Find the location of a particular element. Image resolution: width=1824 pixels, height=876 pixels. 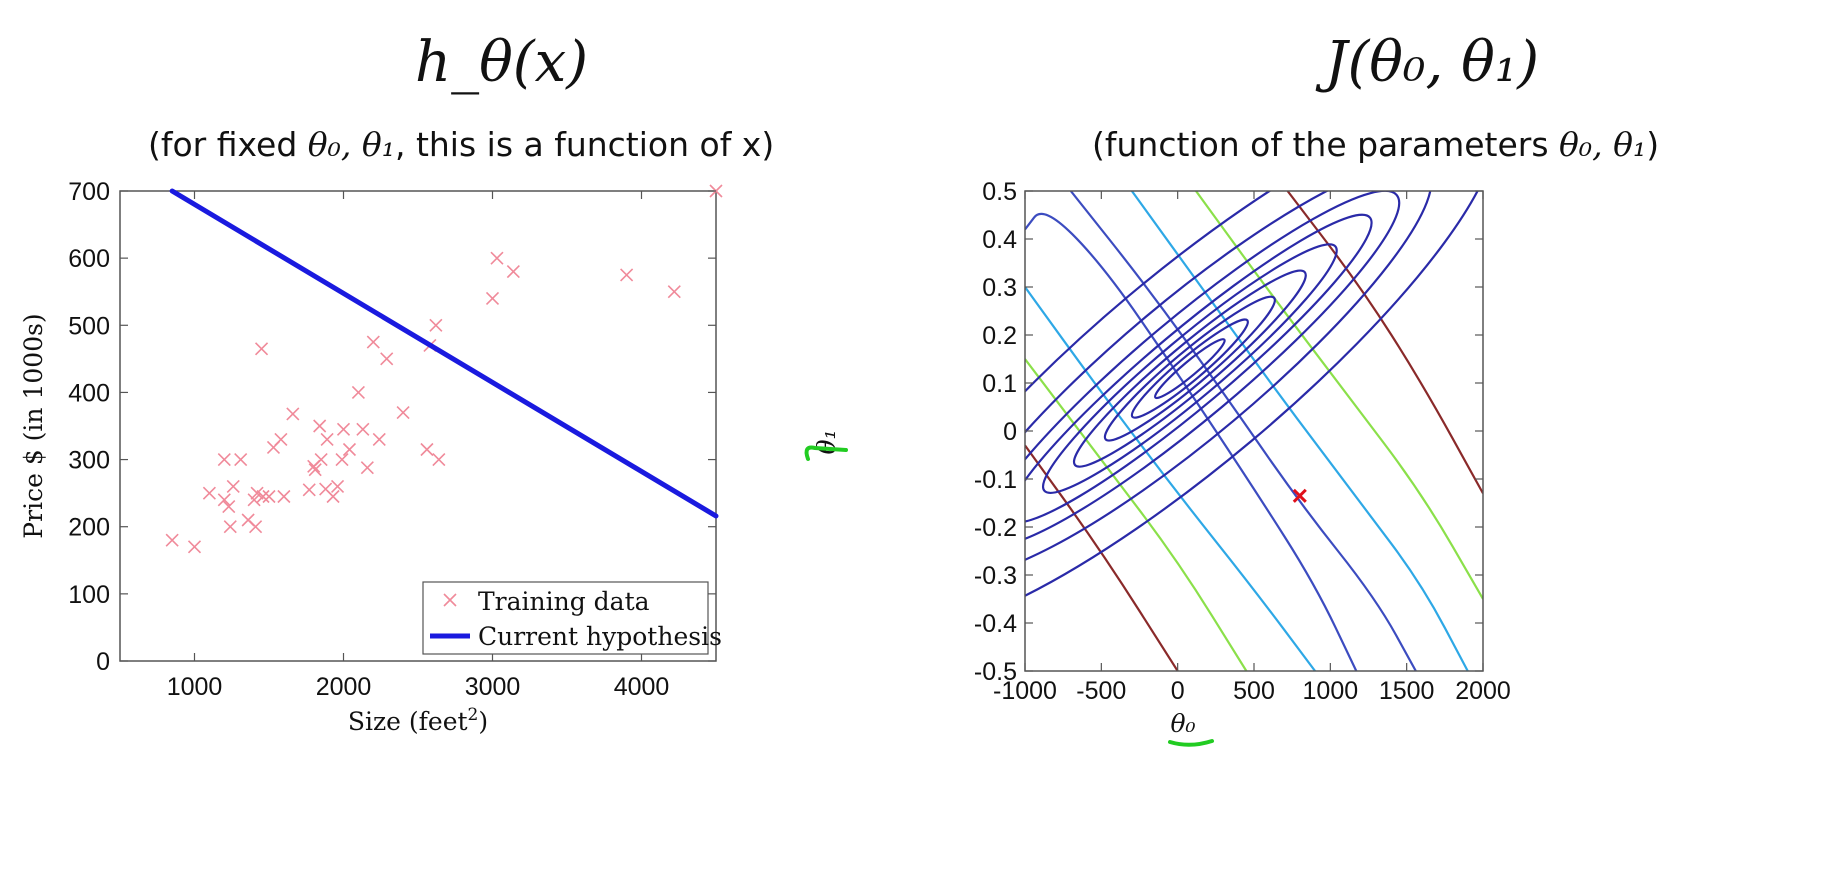

theta0-tick-label: 1000 is located at coordinates (1331, 691).